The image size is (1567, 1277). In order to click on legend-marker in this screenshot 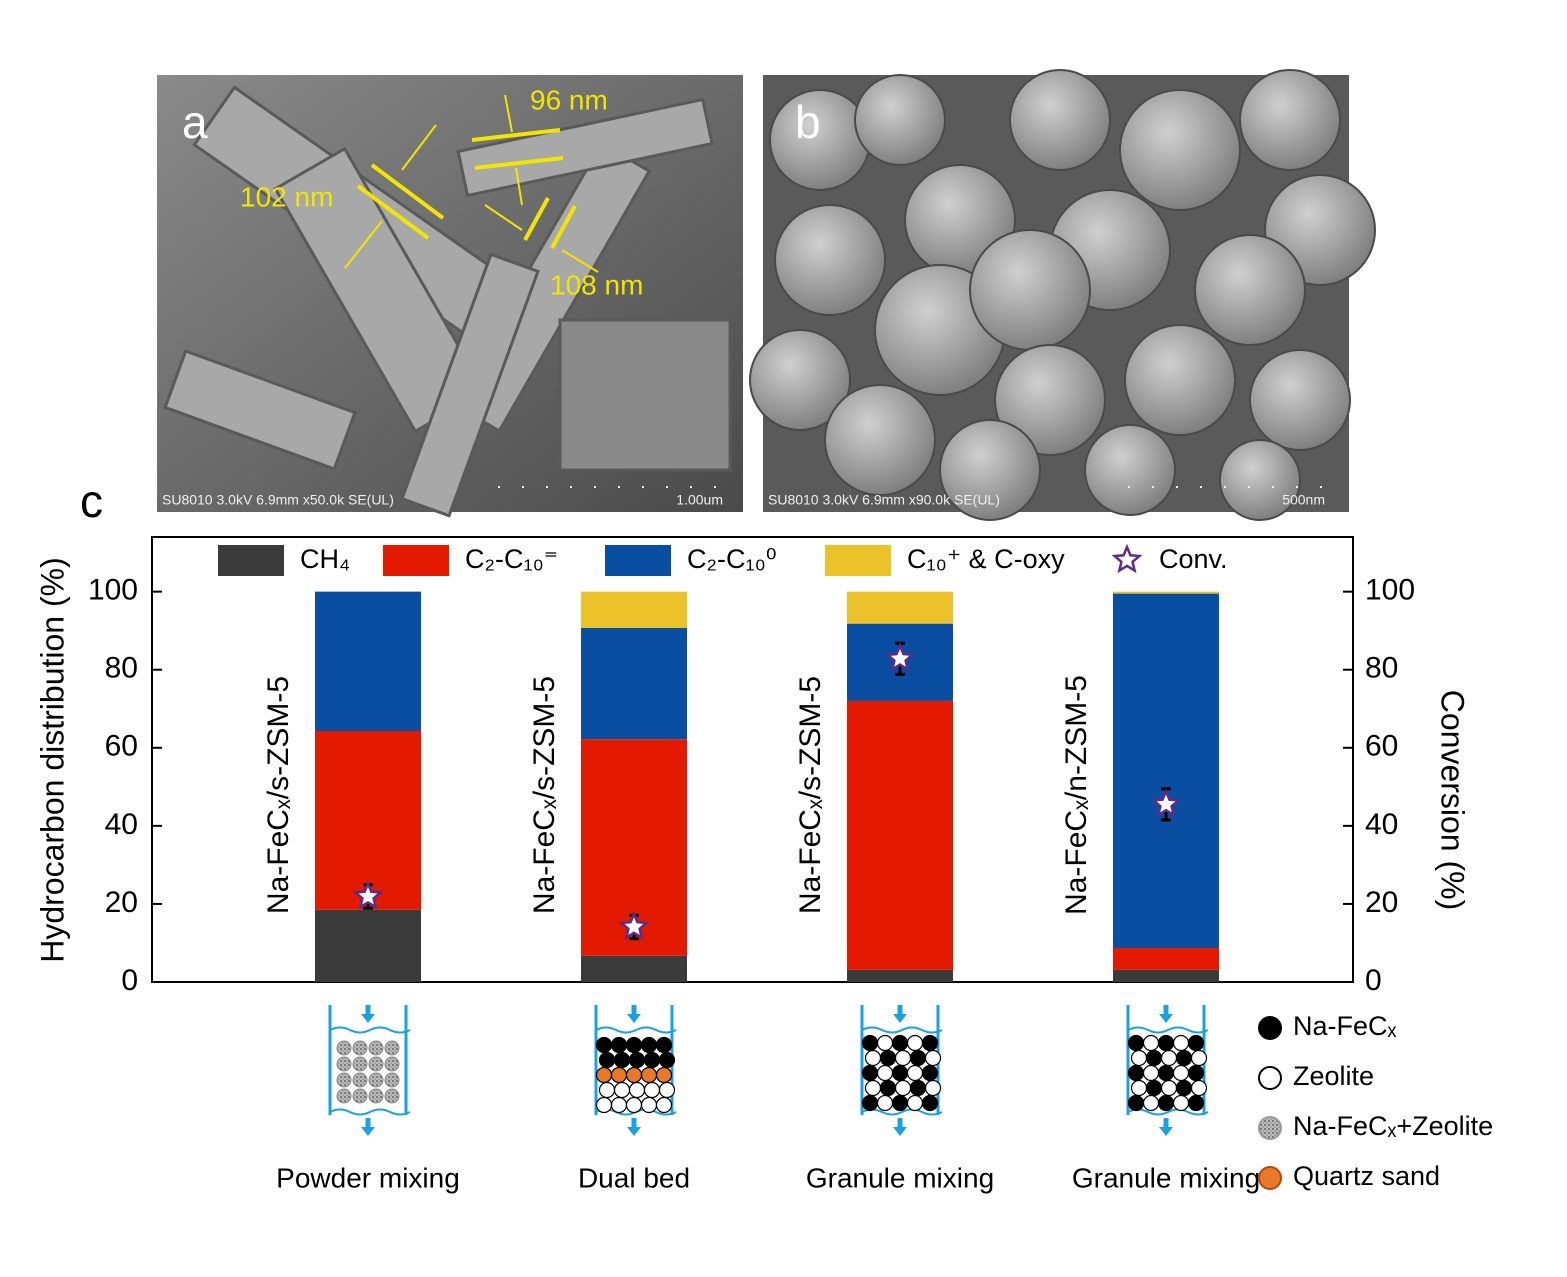, I will do `click(1127, 558)`.